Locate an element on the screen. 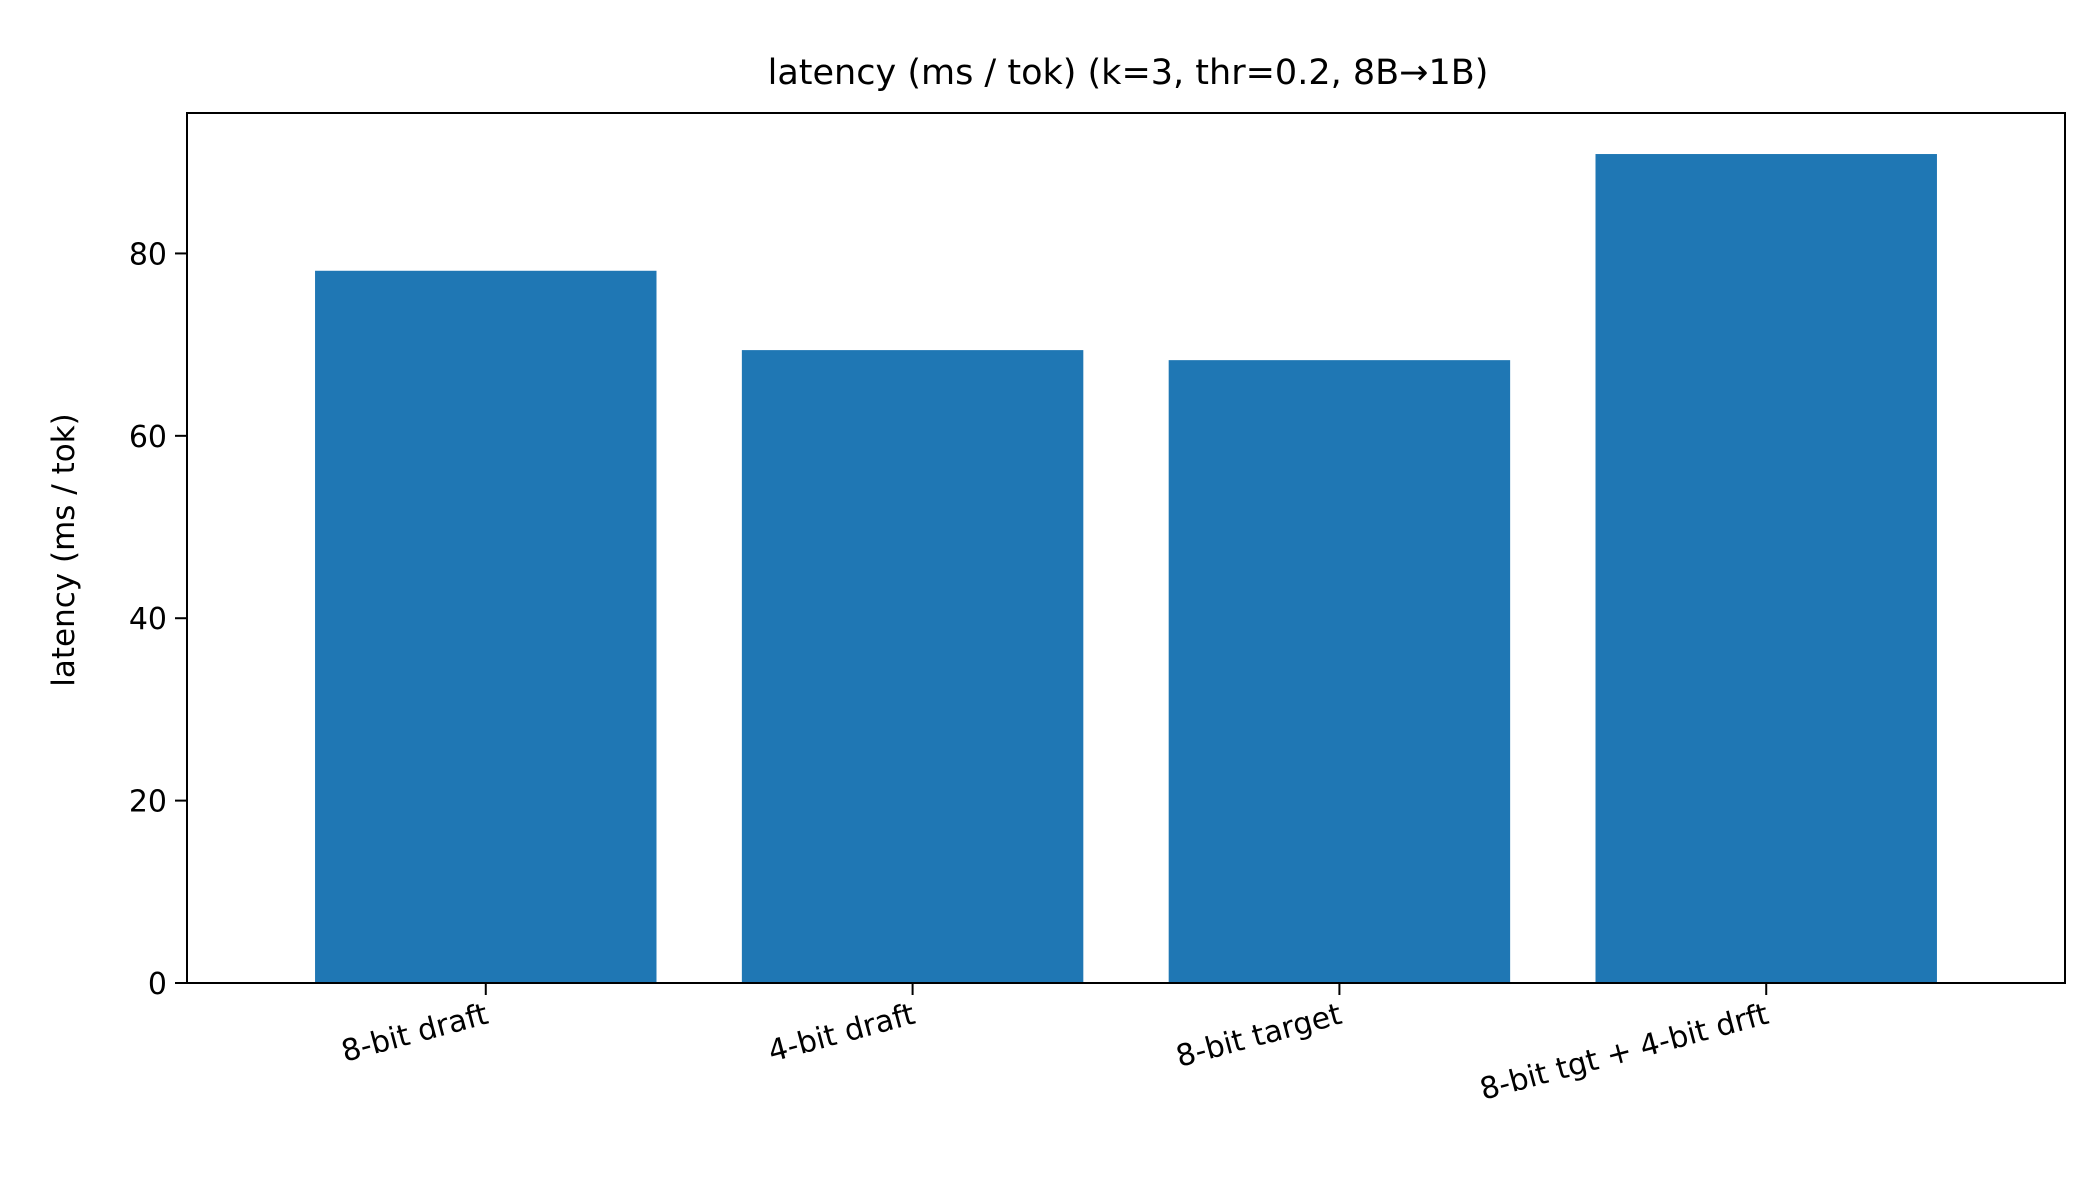 The image size is (2100, 1200). y-axis: 0 20 40 60 80 is located at coordinates (158, 619).